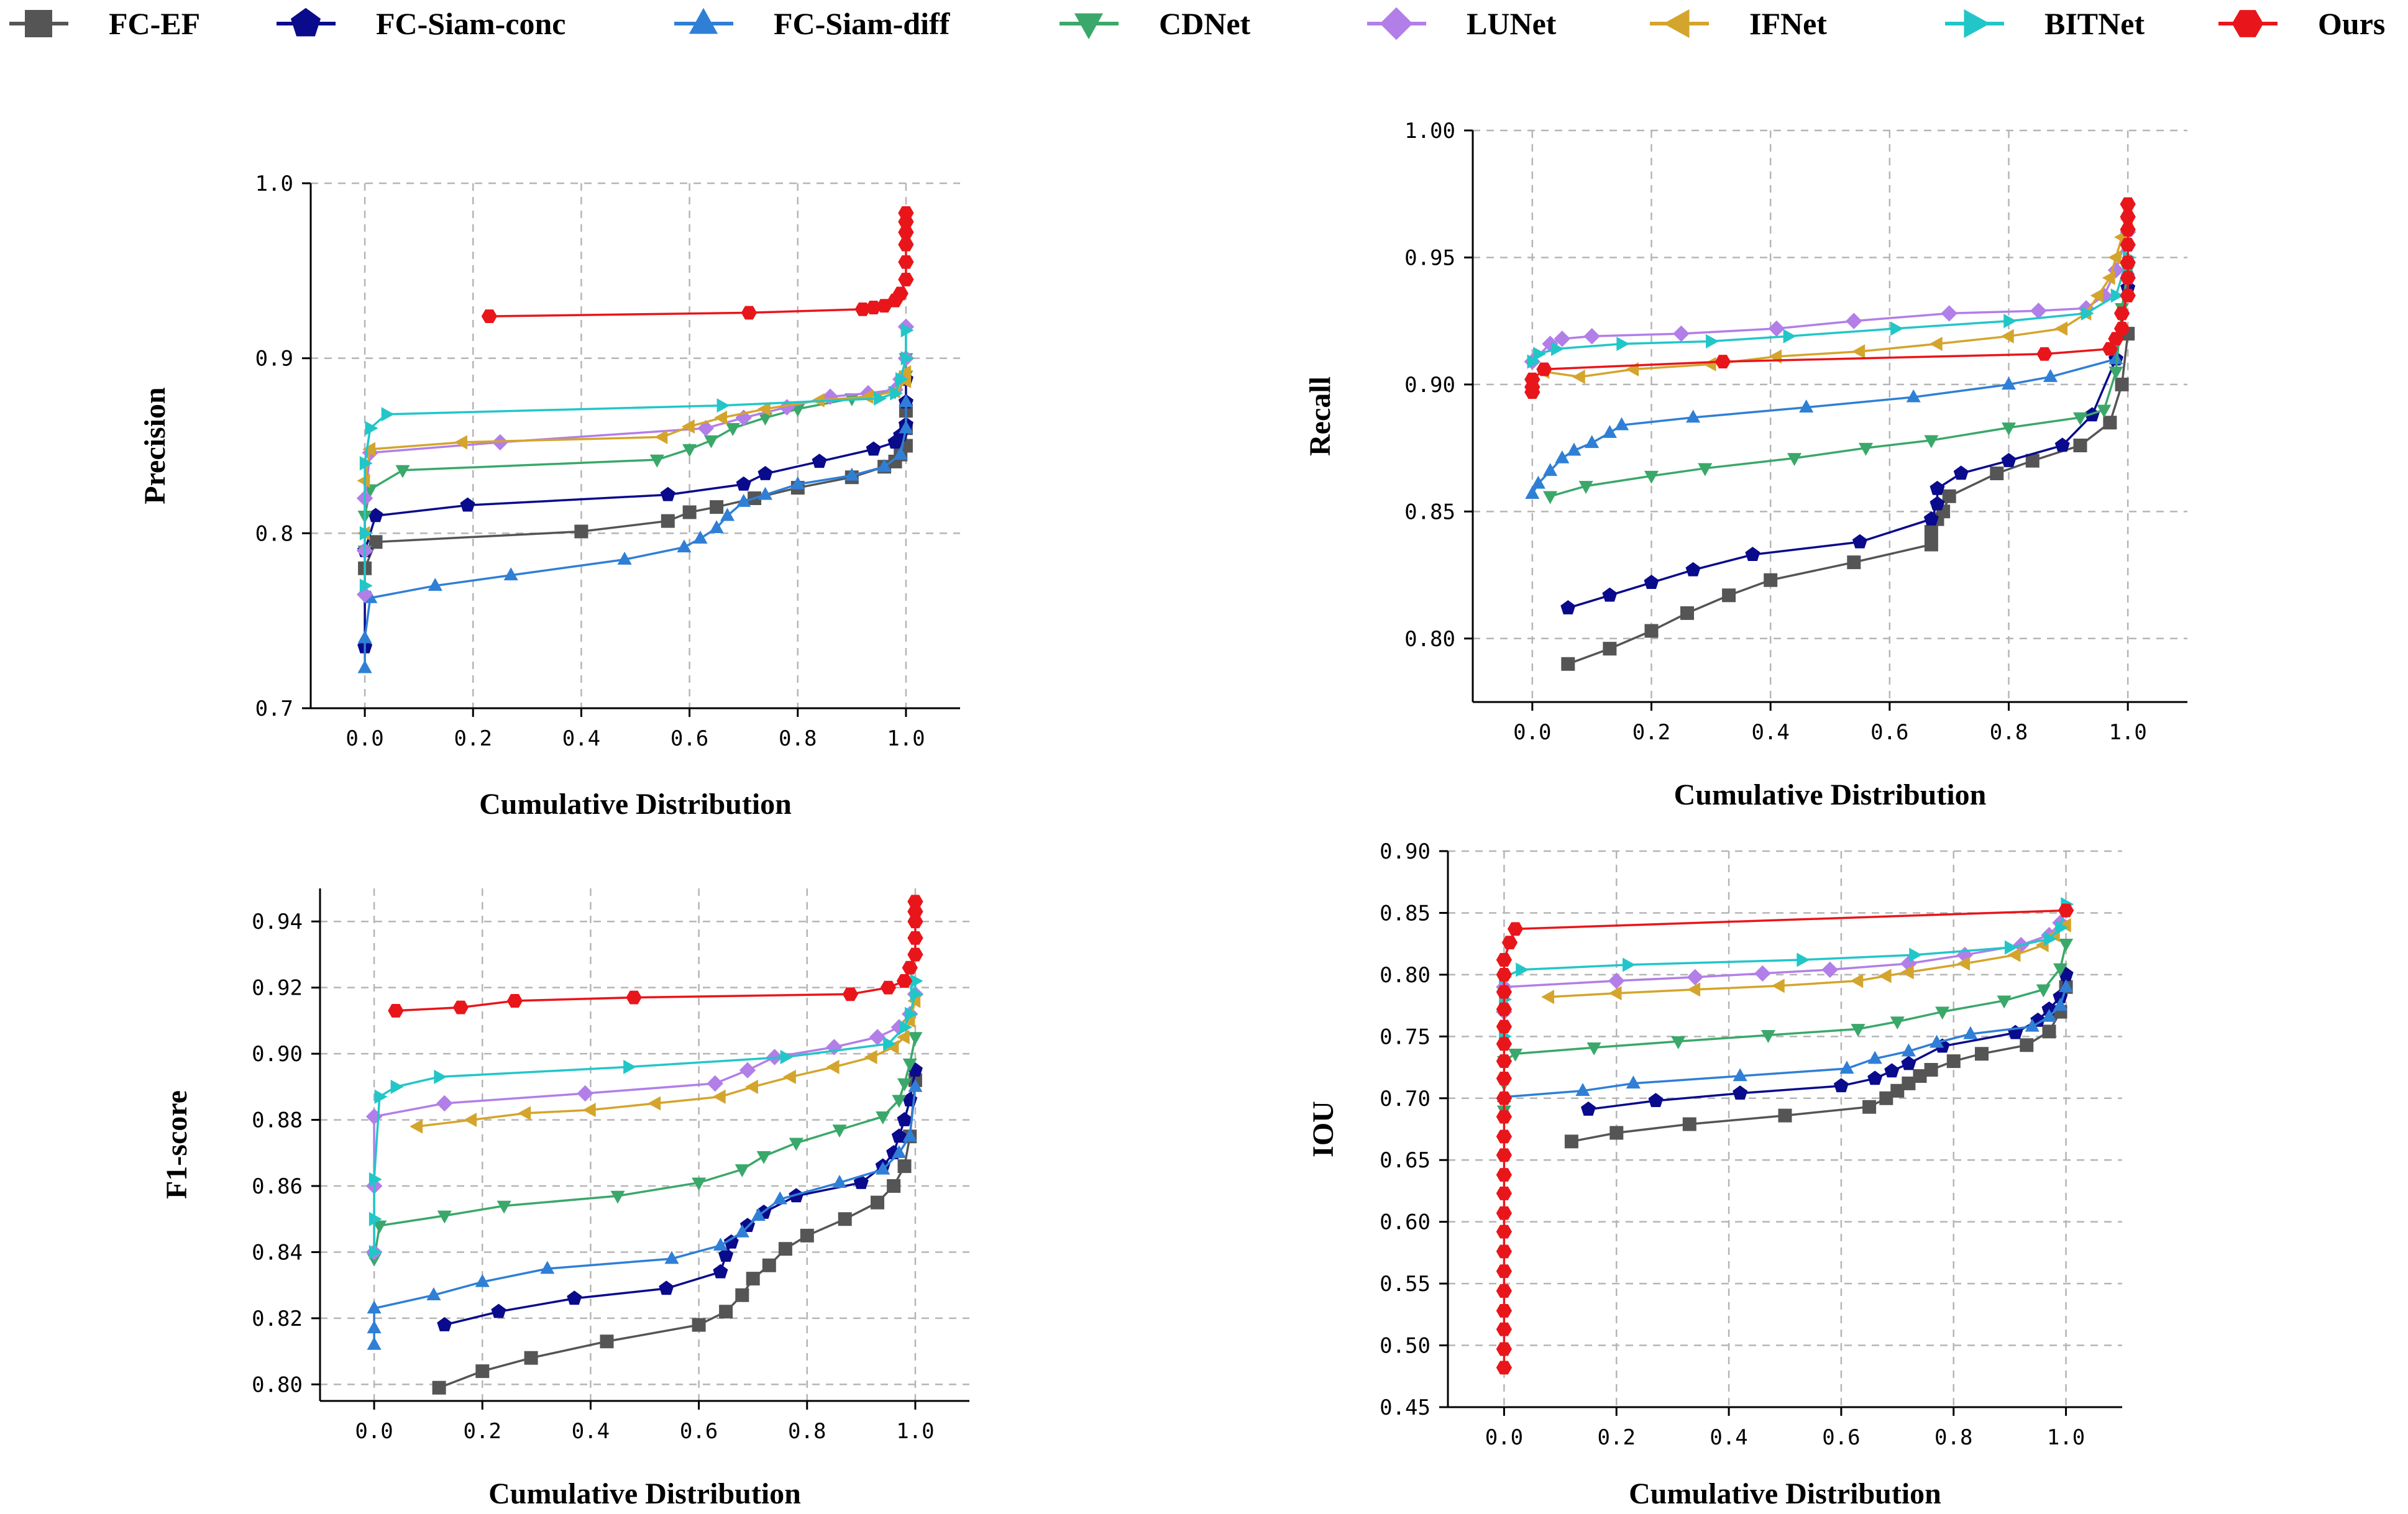  What do you see at coordinates (2127, 732) in the screenshot?
I see `x-tick-label: 1.0` at bounding box center [2127, 732].